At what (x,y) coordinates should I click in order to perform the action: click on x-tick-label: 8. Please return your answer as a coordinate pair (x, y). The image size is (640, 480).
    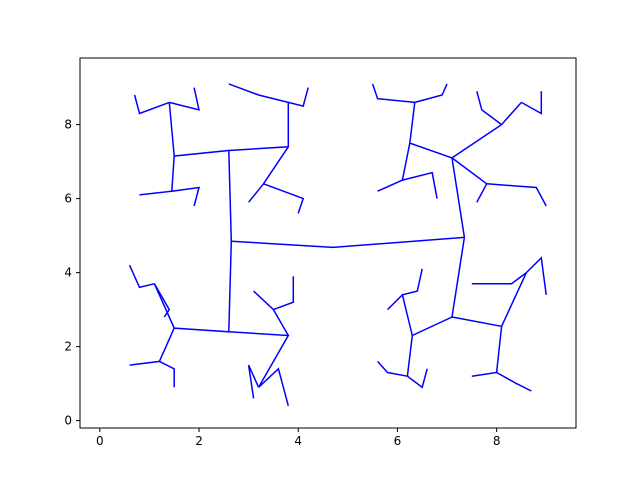
    Looking at the image, I should click on (497, 441).